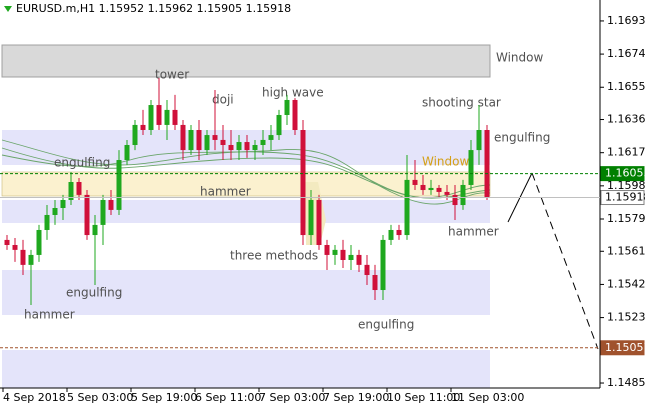  Describe the element at coordinates (625, 197) in the screenshot. I see `price-level-label: 1.15918` at that location.